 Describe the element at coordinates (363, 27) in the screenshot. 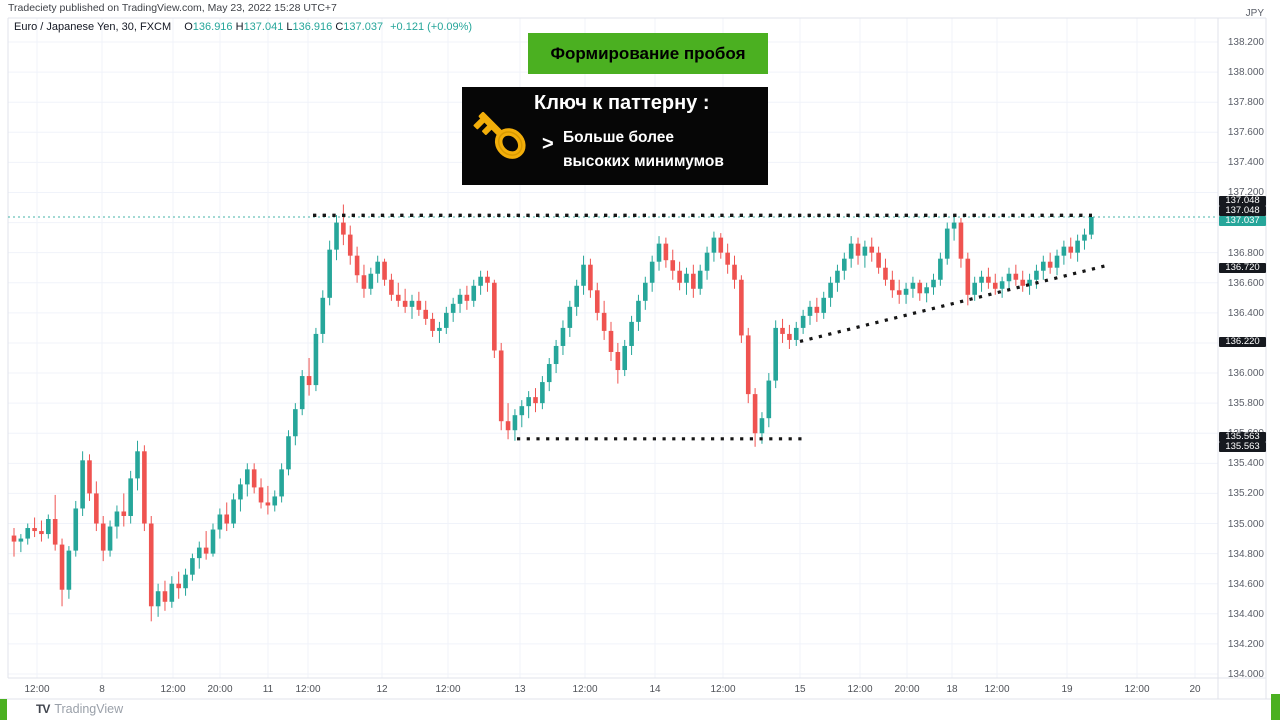

I see `ohlc-close-value: 137.037` at that location.